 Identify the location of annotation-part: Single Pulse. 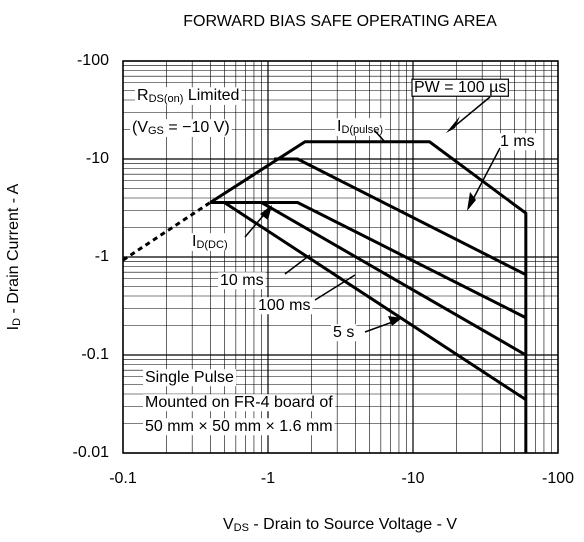
(189, 377).